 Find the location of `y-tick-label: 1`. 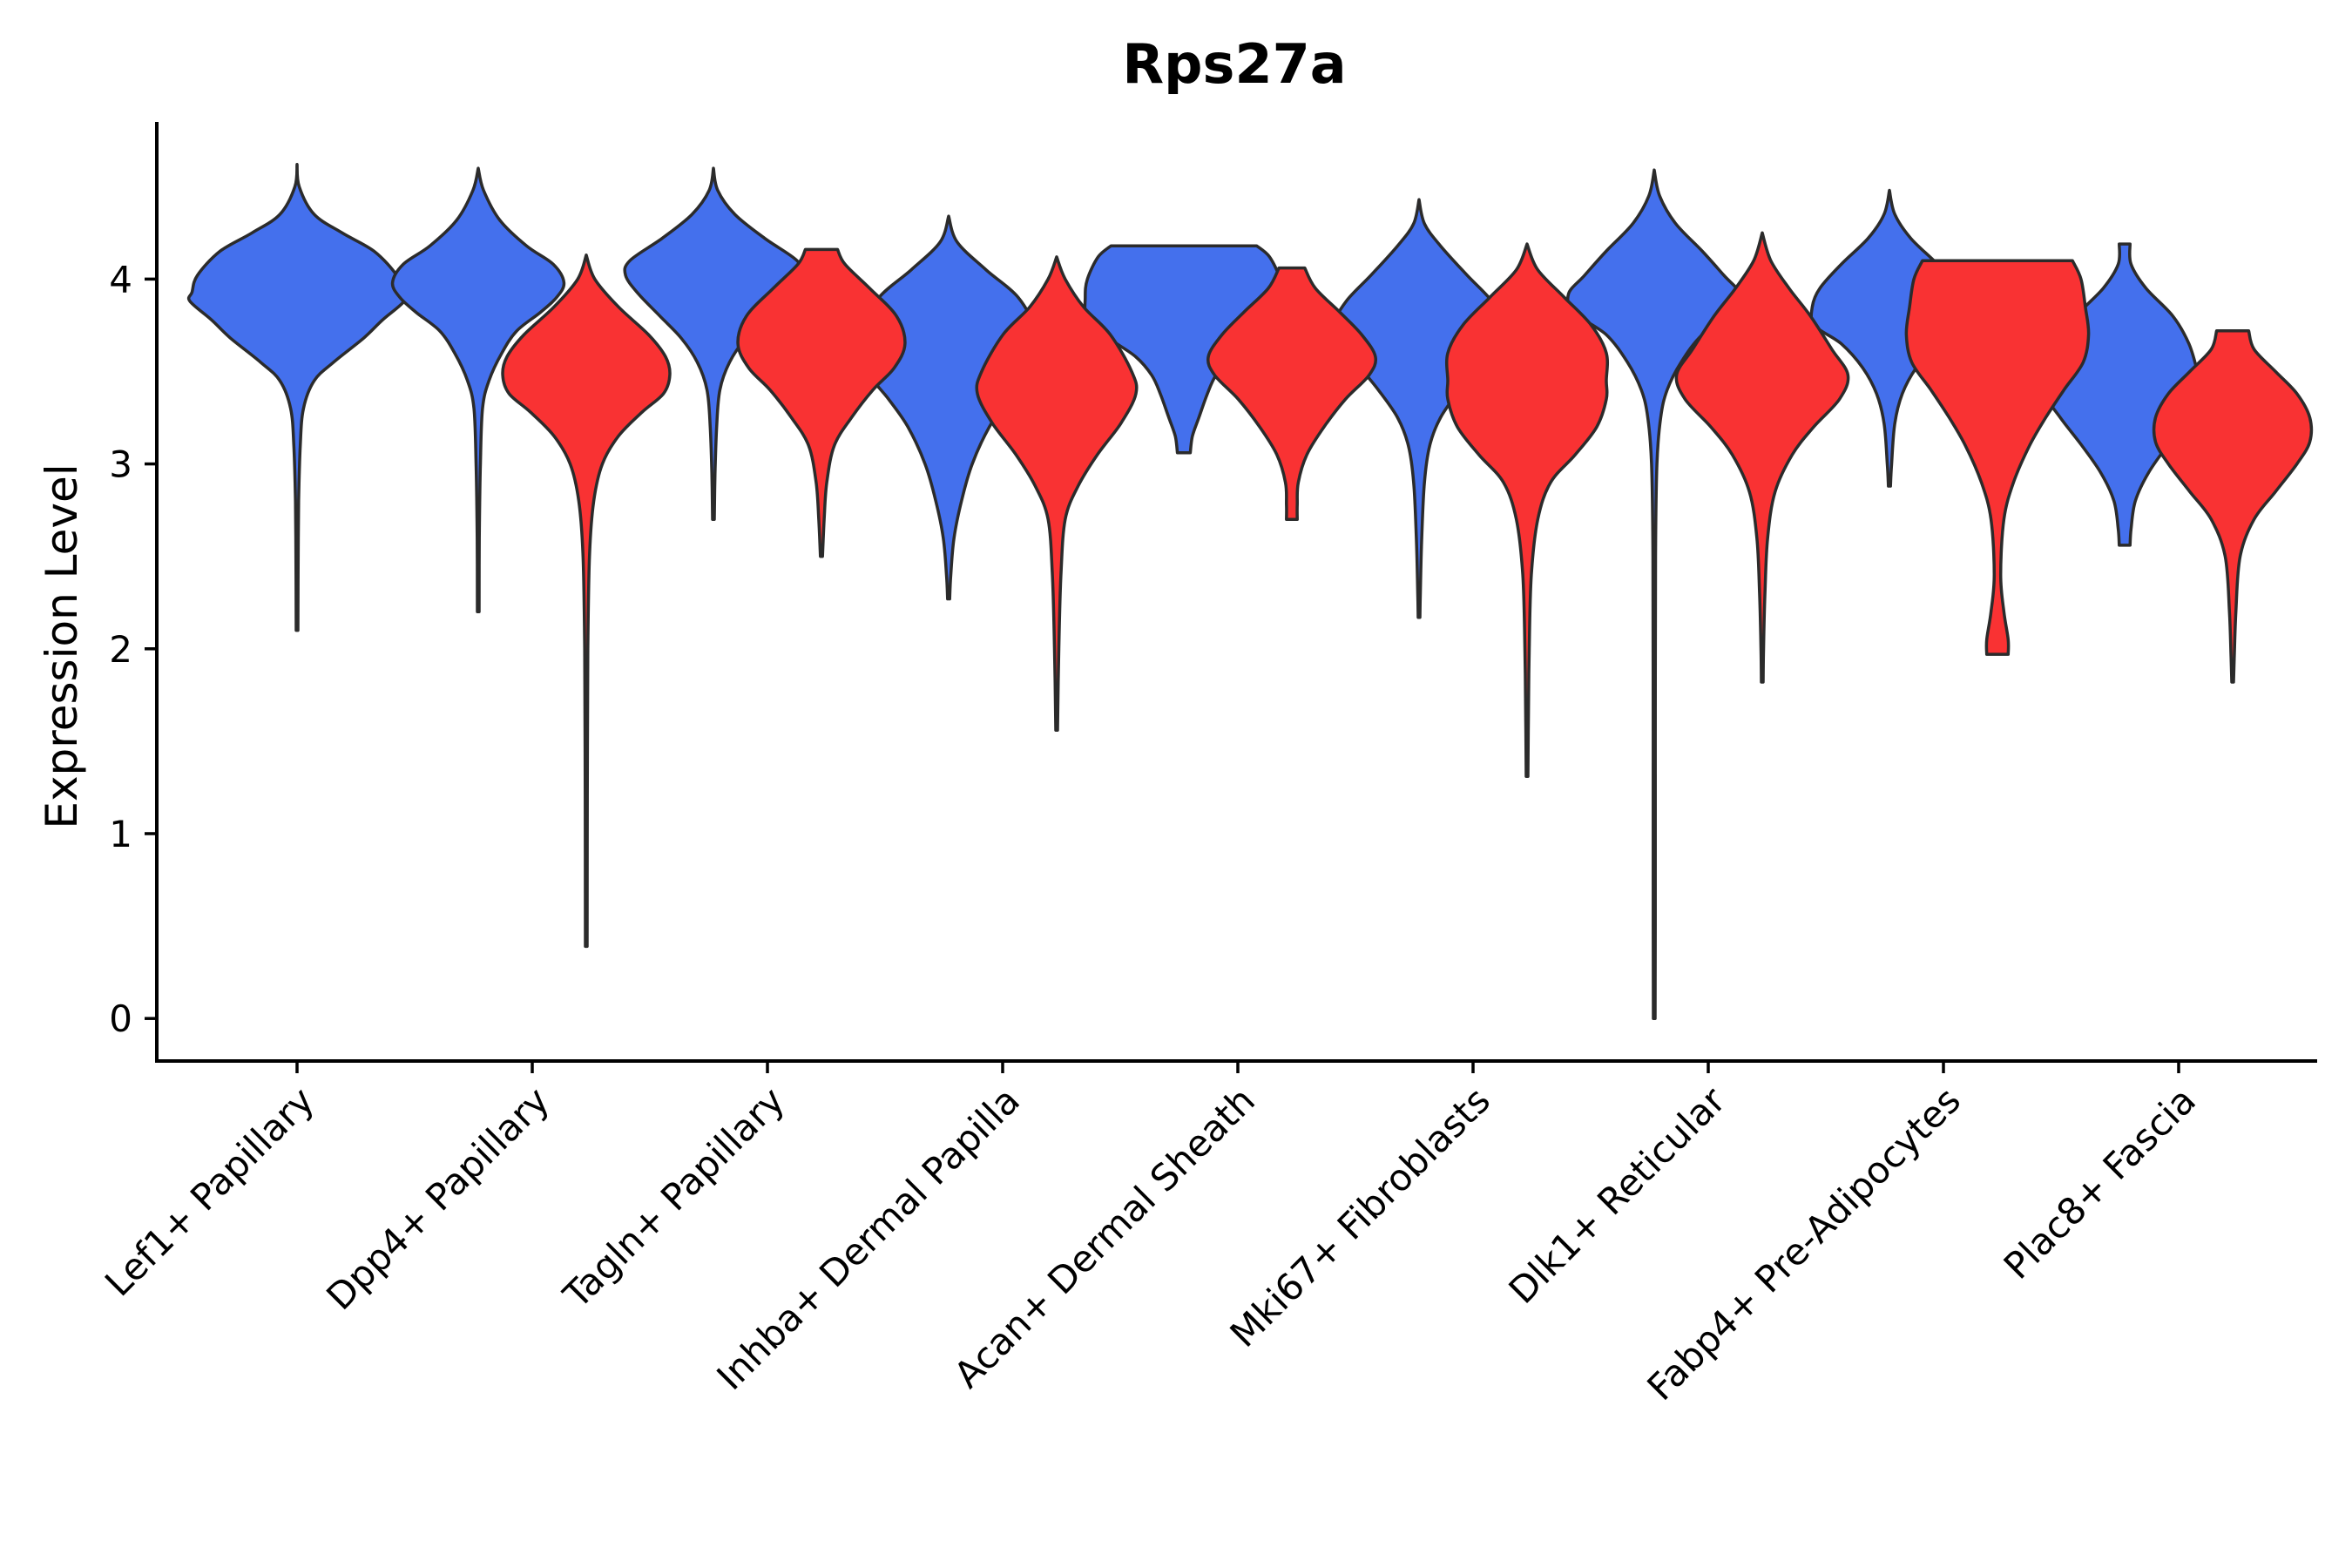

y-tick-label: 1 is located at coordinates (120, 834).